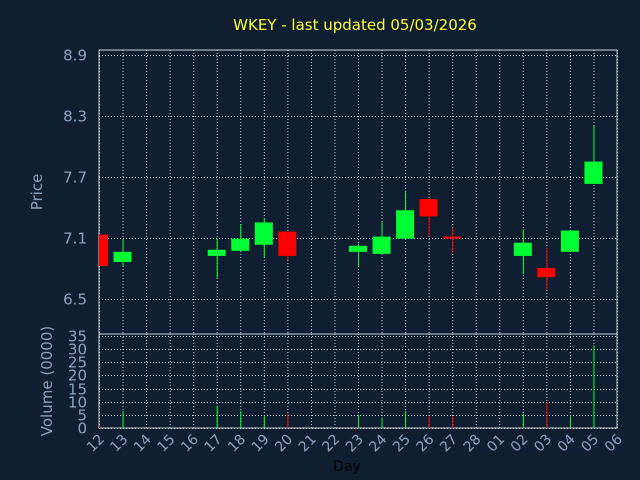 This screenshot has height=480, width=640. I want to click on day-tick-label: 28, so click(473, 444).